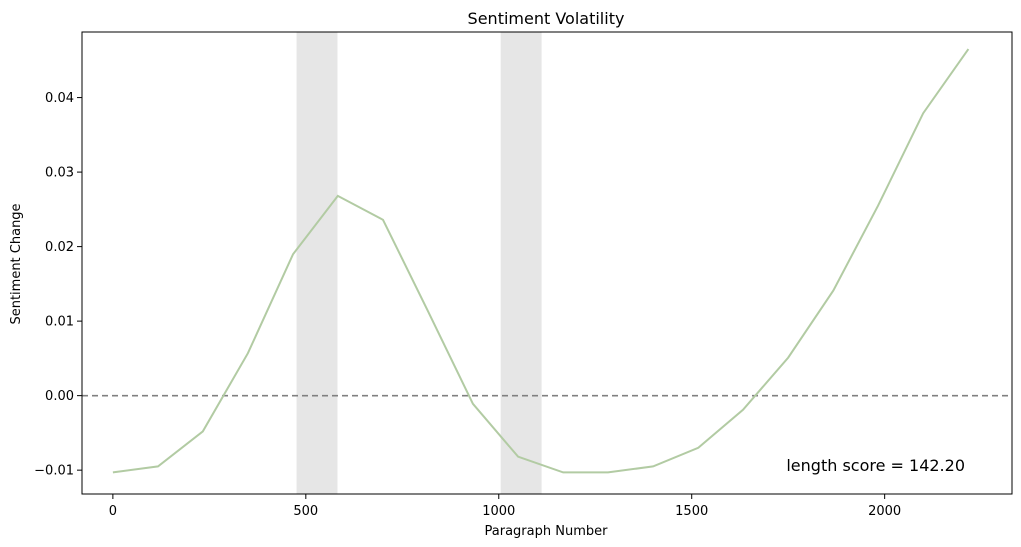 The height and width of the screenshot is (547, 1021). What do you see at coordinates (54, 471) in the screenshot?
I see `y-tick-label: −0.01` at bounding box center [54, 471].